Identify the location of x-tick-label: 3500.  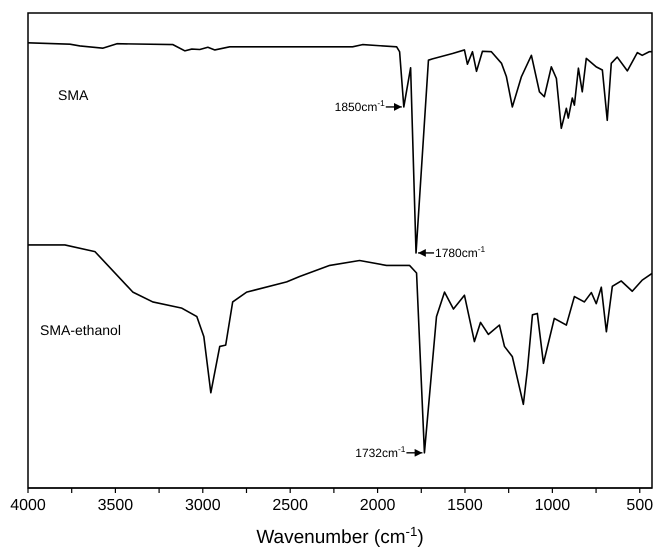
(116, 505).